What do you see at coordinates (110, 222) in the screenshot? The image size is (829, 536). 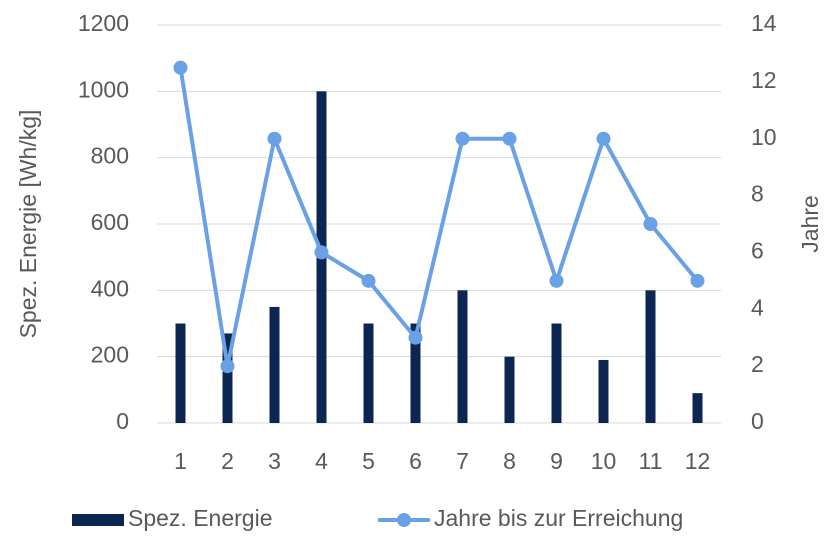 I see `y-tick-label: 600` at bounding box center [110, 222].